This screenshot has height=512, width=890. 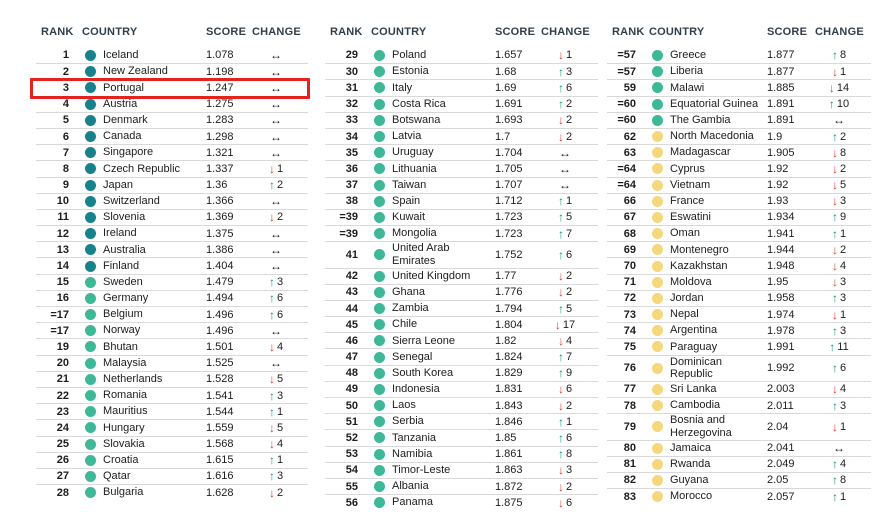 What do you see at coordinates (133, 379) in the screenshot?
I see `country-label: Netherlands` at bounding box center [133, 379].